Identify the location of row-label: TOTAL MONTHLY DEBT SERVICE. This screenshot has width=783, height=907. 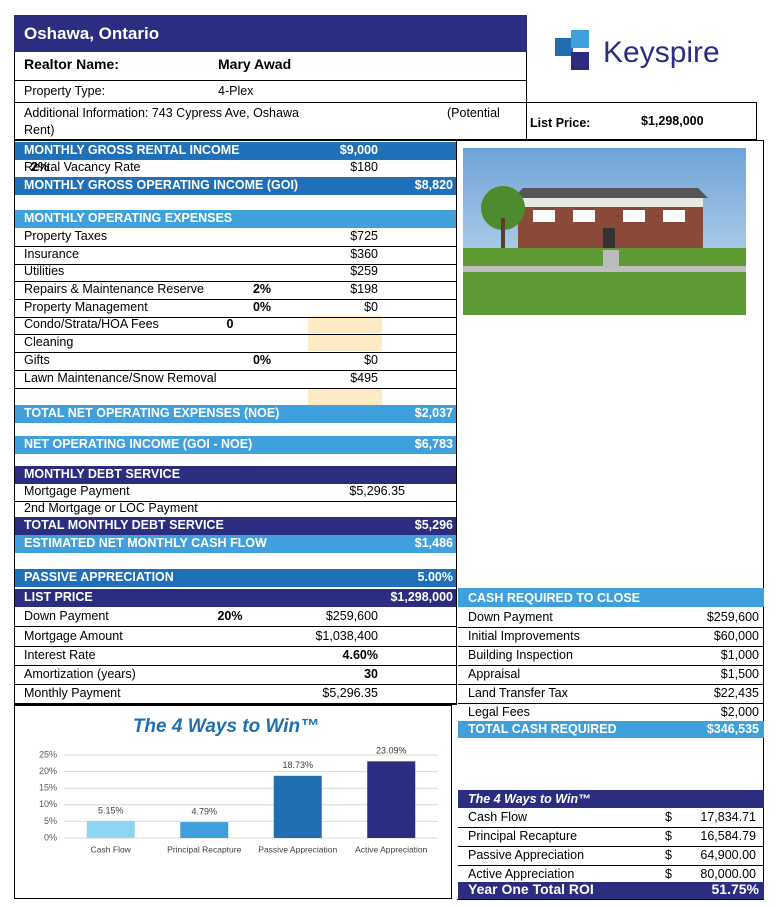
(124, 525).